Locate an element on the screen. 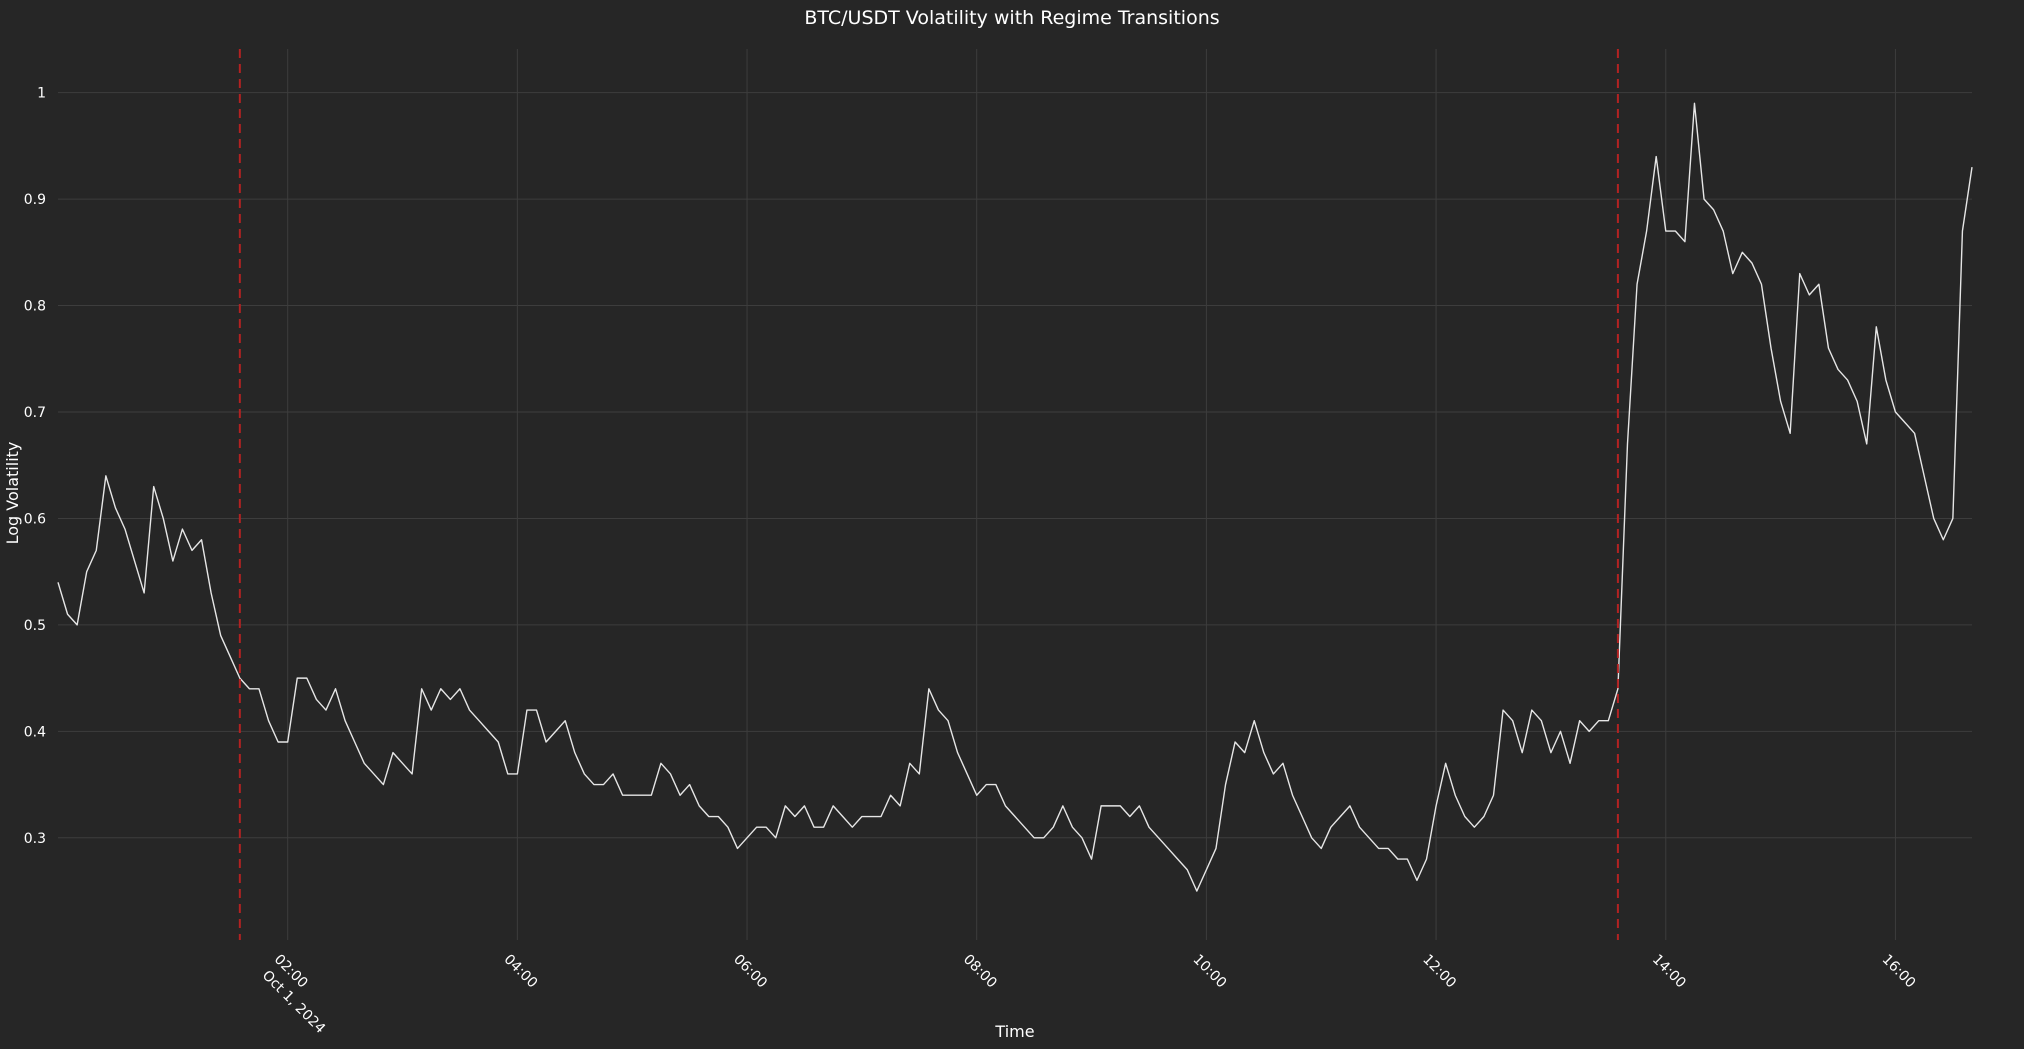 The height and width of the screenshot is (1049, 2024). y-tick-label: 1 is located at coordinates (41, 94).